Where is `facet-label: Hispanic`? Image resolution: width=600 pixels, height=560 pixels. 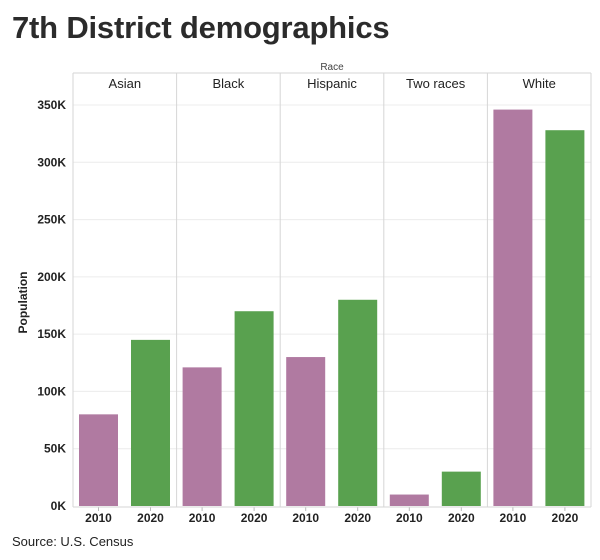
facet-label: Hispanic is located at coordinates (332, 83).